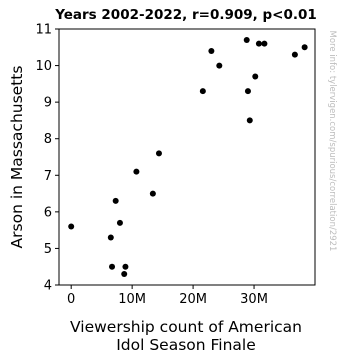 This screenshot has width=338, height=356. What do you see at coordinates (48, 176) in the screenshot?
I see `y-tick-label: 7` at bounding box center [48, 176].